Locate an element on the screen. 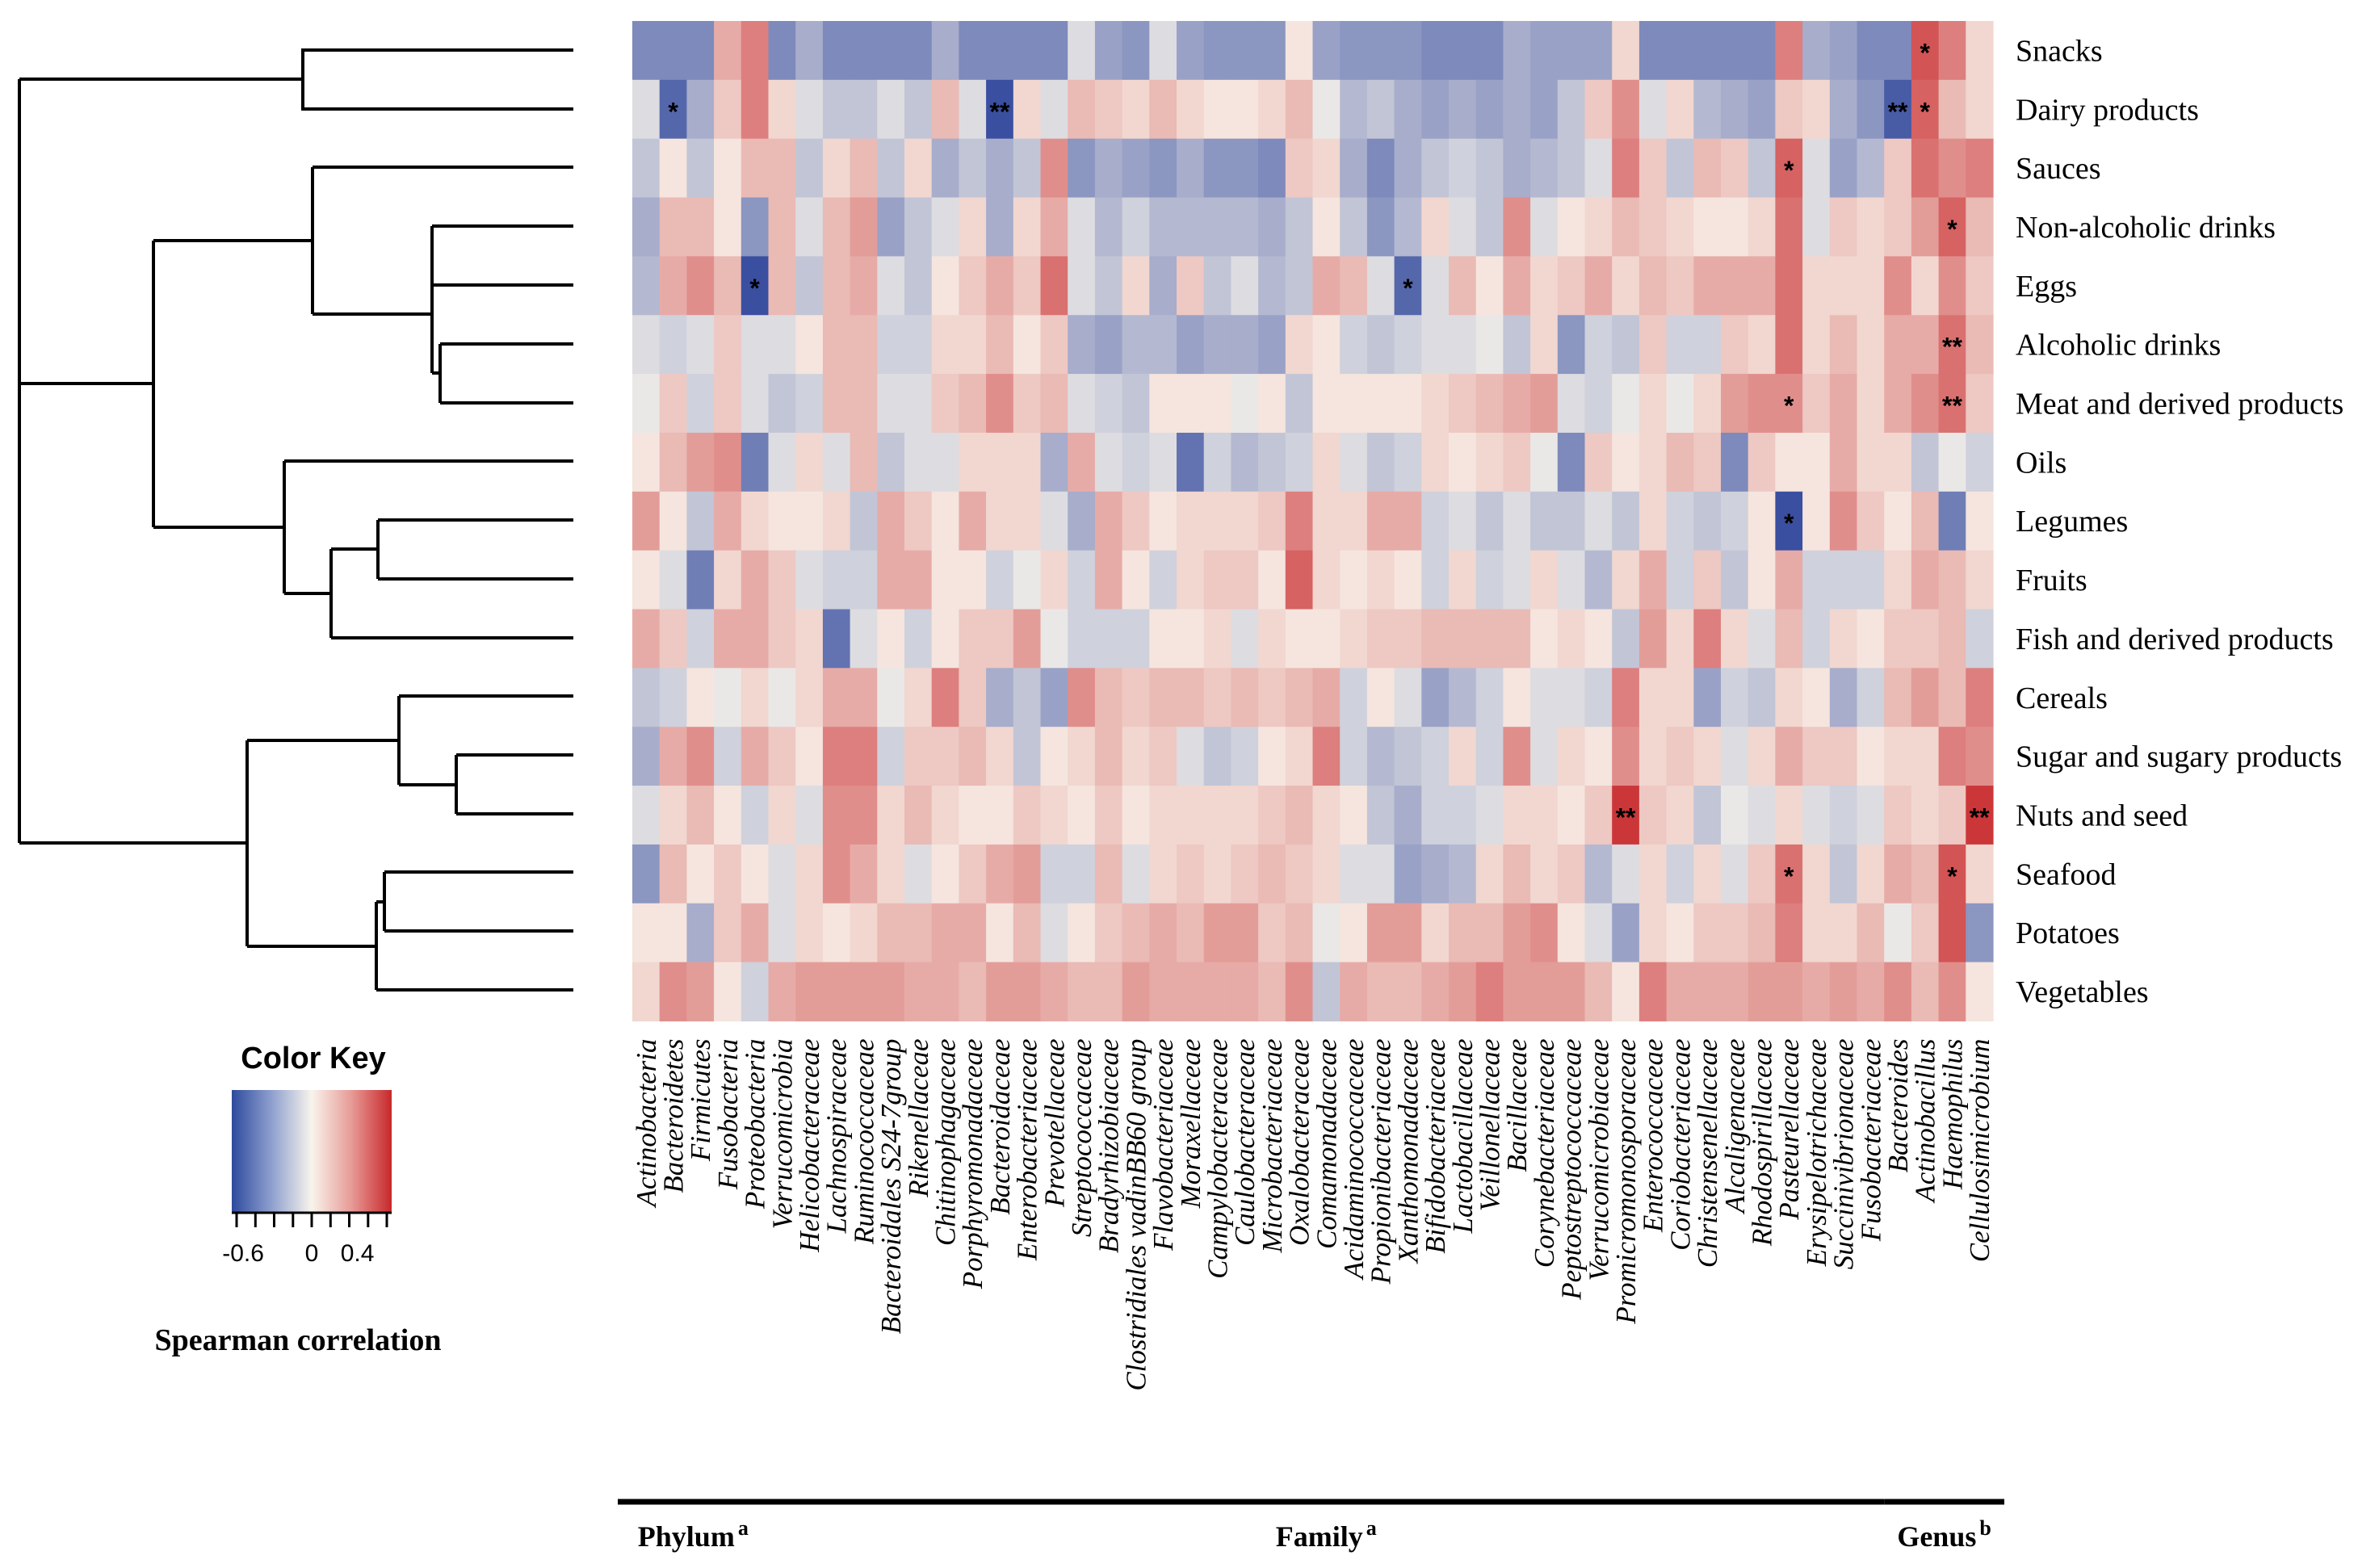 The width and height of the screenshot is (2379, 1568). color-key-gradient is located at coordinates (312, 1151).